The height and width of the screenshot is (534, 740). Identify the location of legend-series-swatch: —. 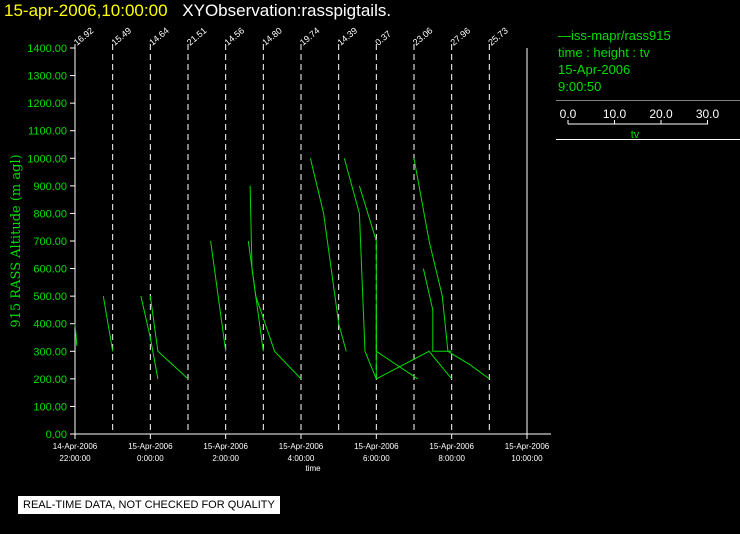
(564, 35).